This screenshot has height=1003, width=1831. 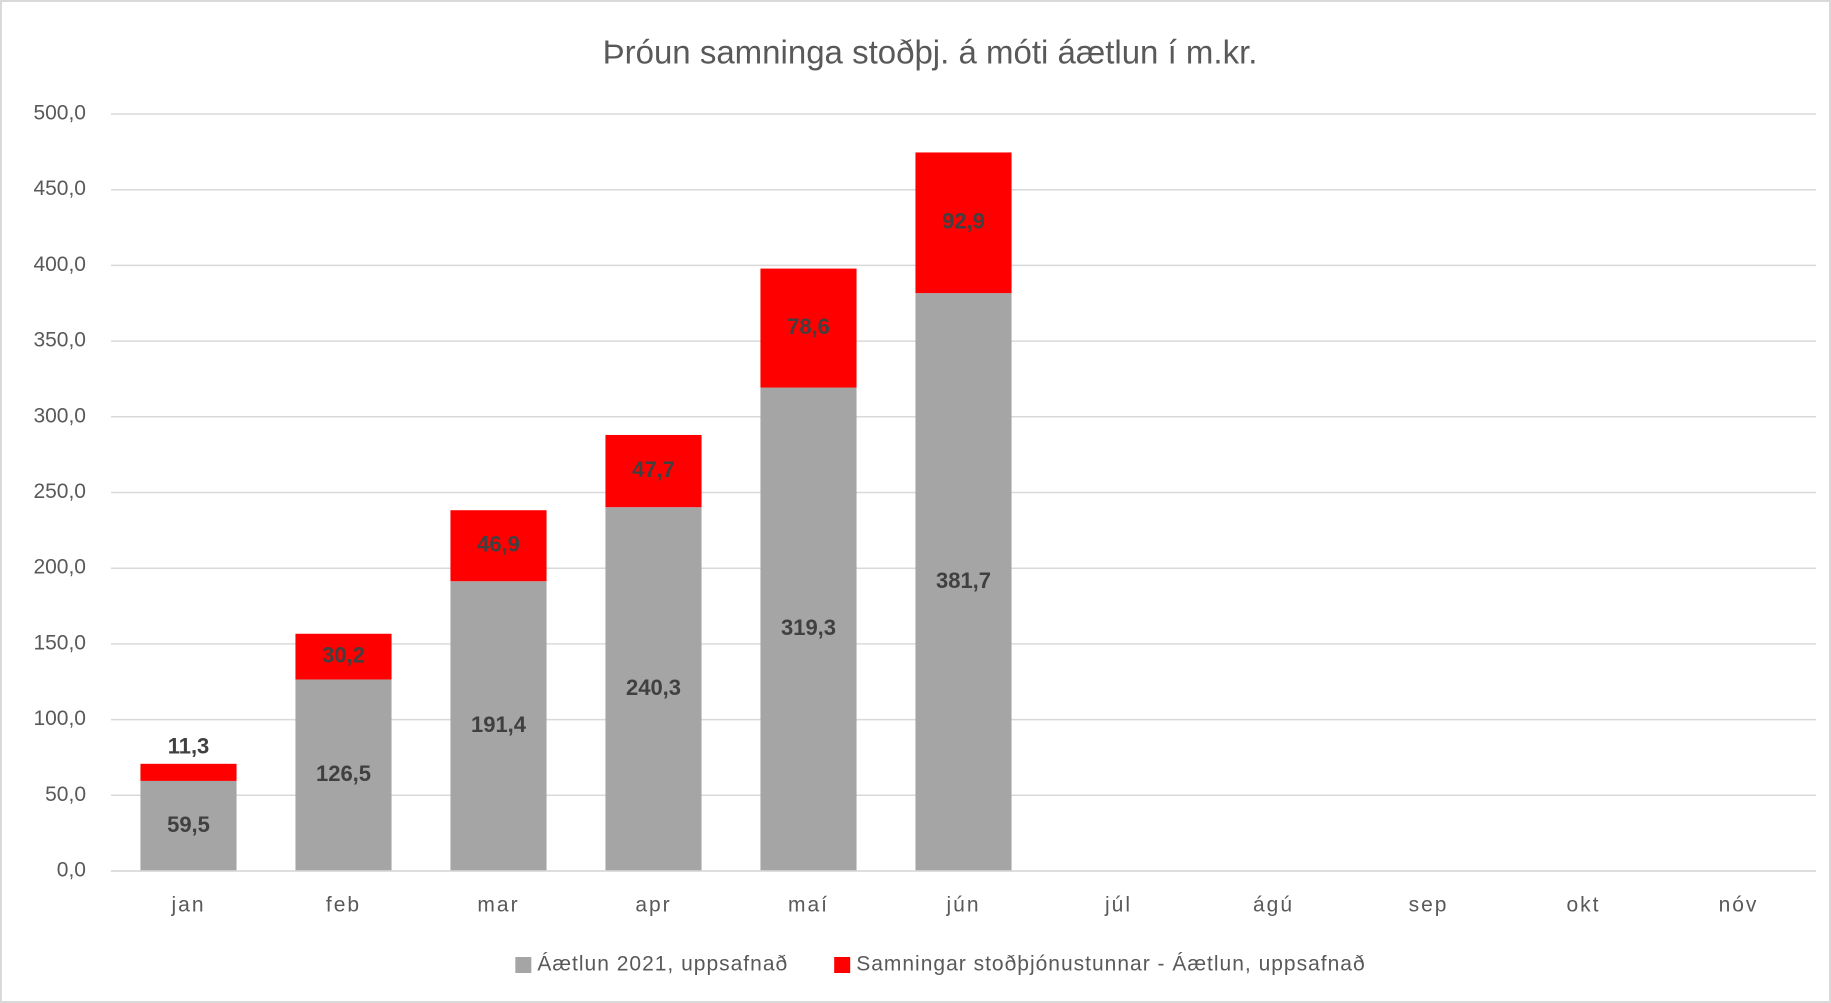 What do you see at coordinates (187, 905) in the screenshot?
I see `x-tick-label: jan` at bounding box center [187, 905].